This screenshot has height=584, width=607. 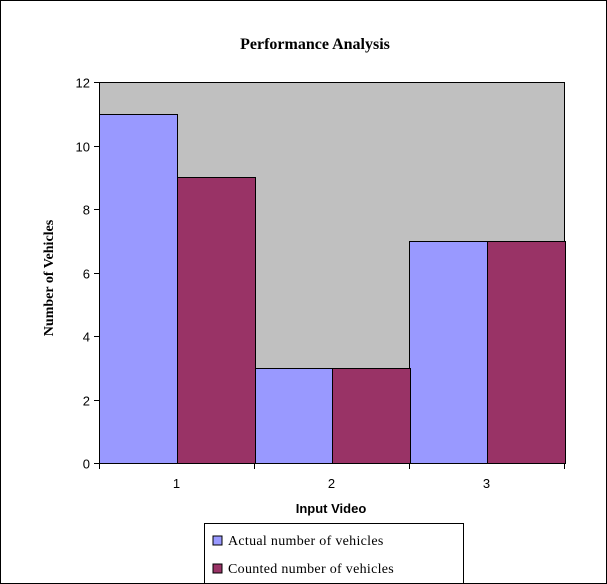 What do you see at coordinates (315, 44) in the screenshot?
I see `chart-title: Performance Analysis` at bounding box center [315, 44].